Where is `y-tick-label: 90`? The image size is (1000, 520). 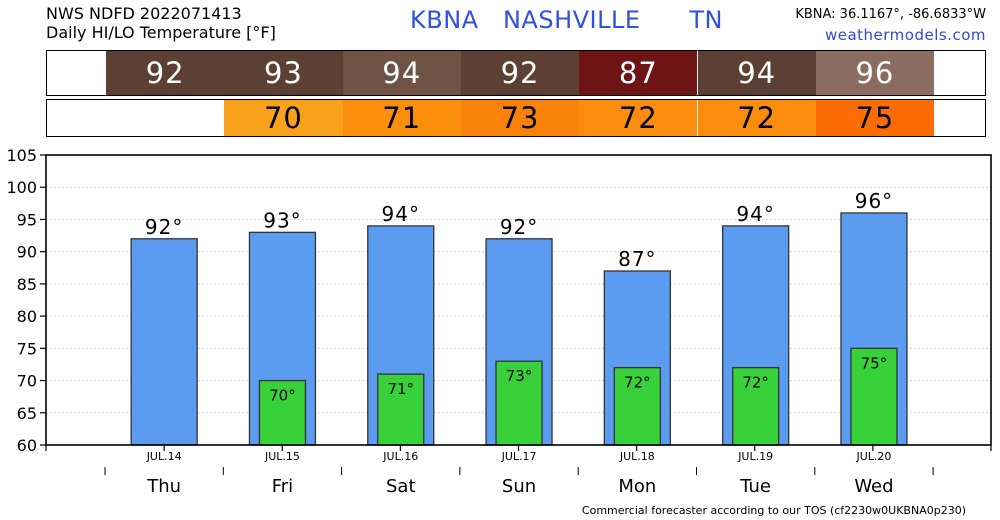
y-tick-label: 90 is located at coordinates (27, 252).